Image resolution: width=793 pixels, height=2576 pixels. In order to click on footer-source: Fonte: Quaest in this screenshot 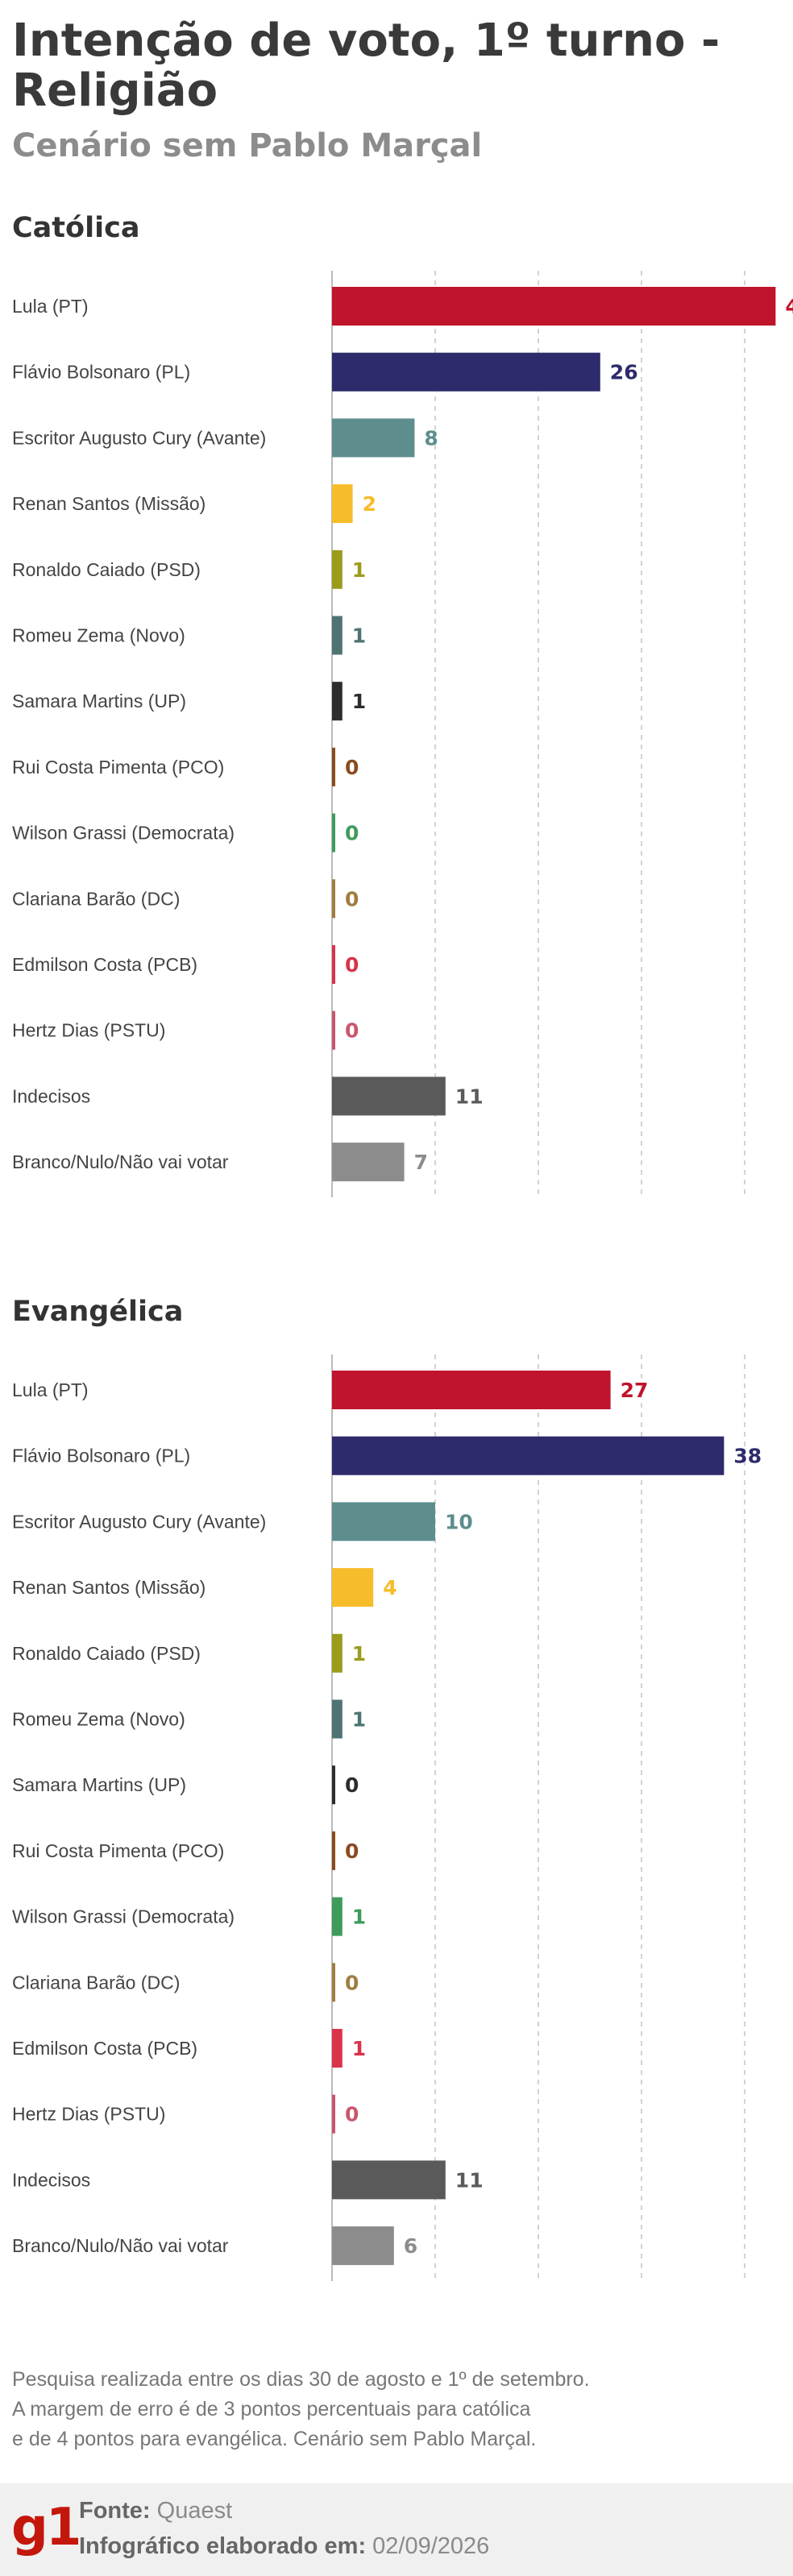, I will do `click(155, 2511)`.